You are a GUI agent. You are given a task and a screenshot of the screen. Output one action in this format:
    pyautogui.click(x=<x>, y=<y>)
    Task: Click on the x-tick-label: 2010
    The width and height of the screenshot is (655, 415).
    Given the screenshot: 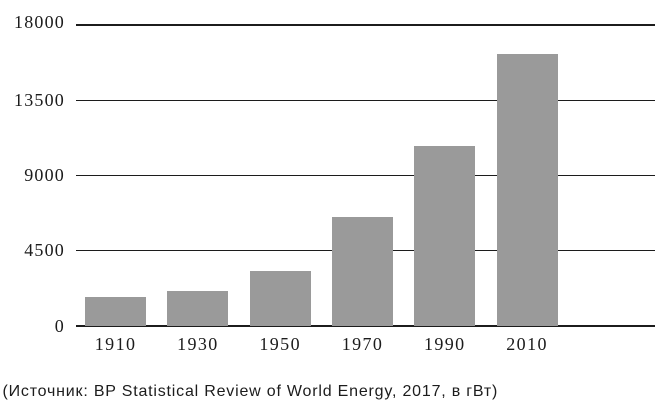 What is the action you would take?
    pyautogui.click(x=527, y=344)
    